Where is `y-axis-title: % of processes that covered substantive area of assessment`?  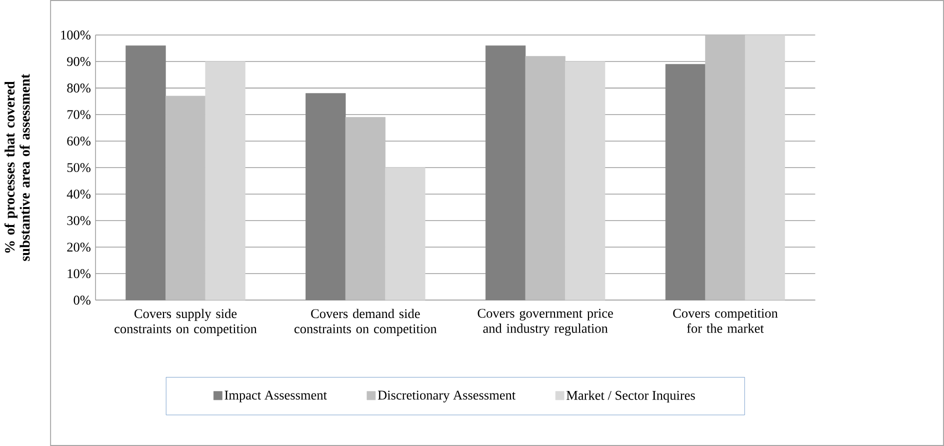 y-axis-title: % of processes that covered substantive area of assessment is located at coordinates (17, 167).